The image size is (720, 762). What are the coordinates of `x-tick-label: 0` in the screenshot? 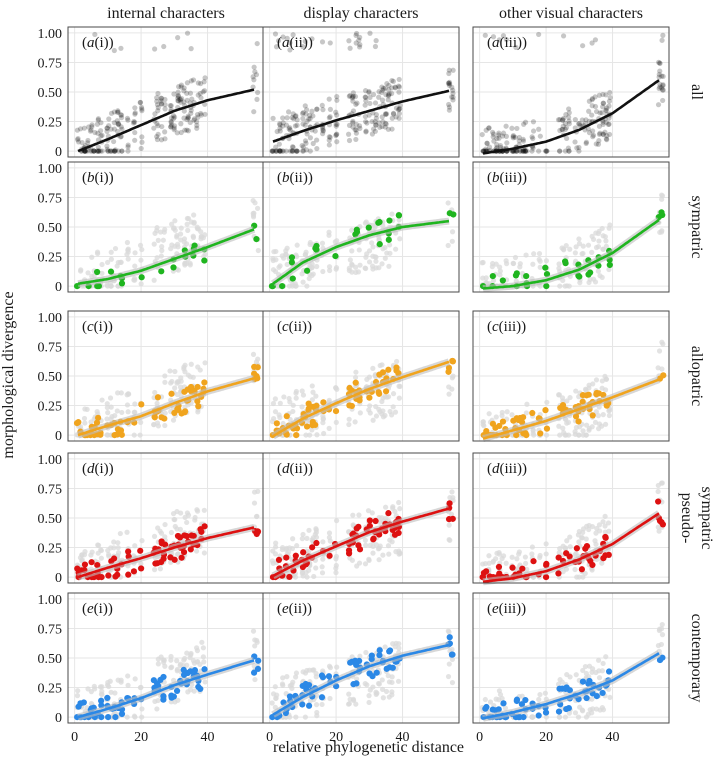 It's located at (269, 737).